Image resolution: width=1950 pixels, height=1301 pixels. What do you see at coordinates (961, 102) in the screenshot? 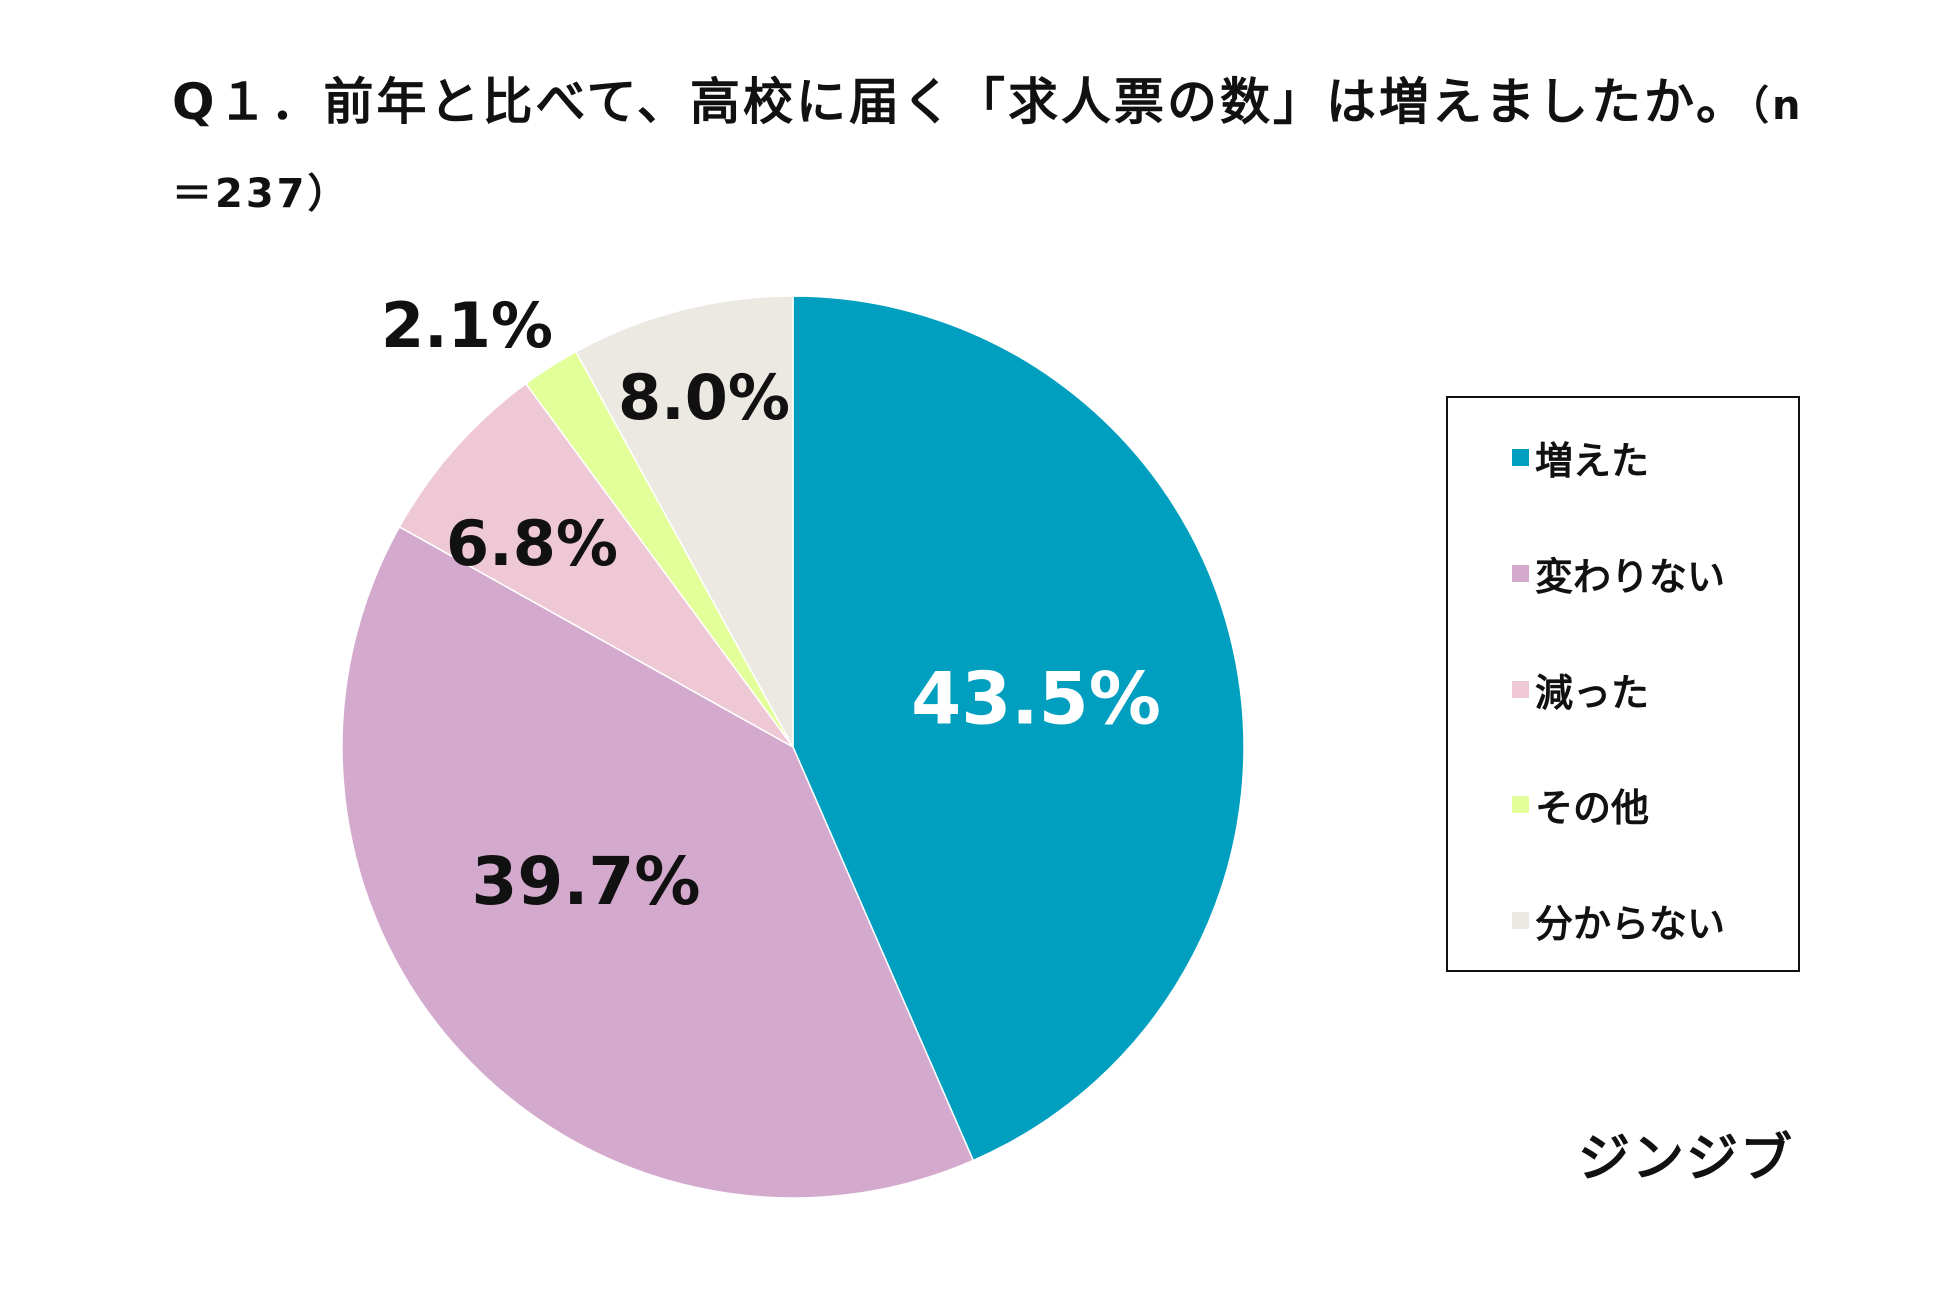
I see `chart-title-text: Q１．前年と比べて、高校に届く「求人票の数」は増えましたか。` at bounding box center [961, 102].